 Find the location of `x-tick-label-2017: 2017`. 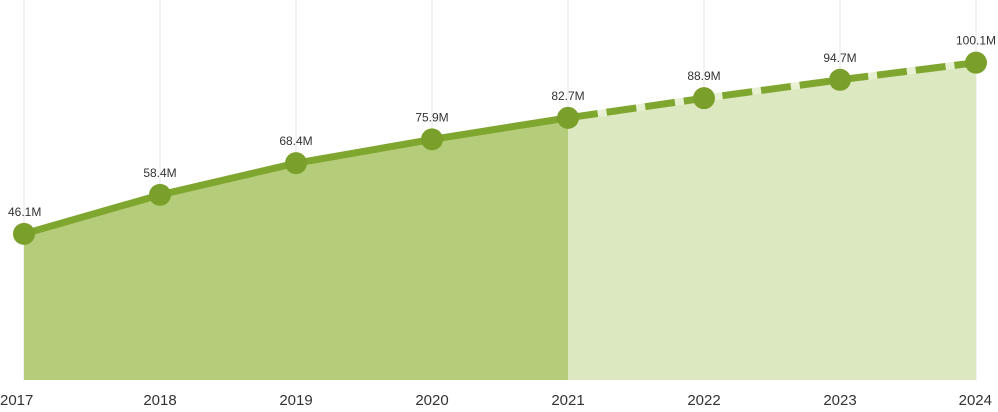

x-tick-label-2017: 2017 is located at coordinates (16, 400).